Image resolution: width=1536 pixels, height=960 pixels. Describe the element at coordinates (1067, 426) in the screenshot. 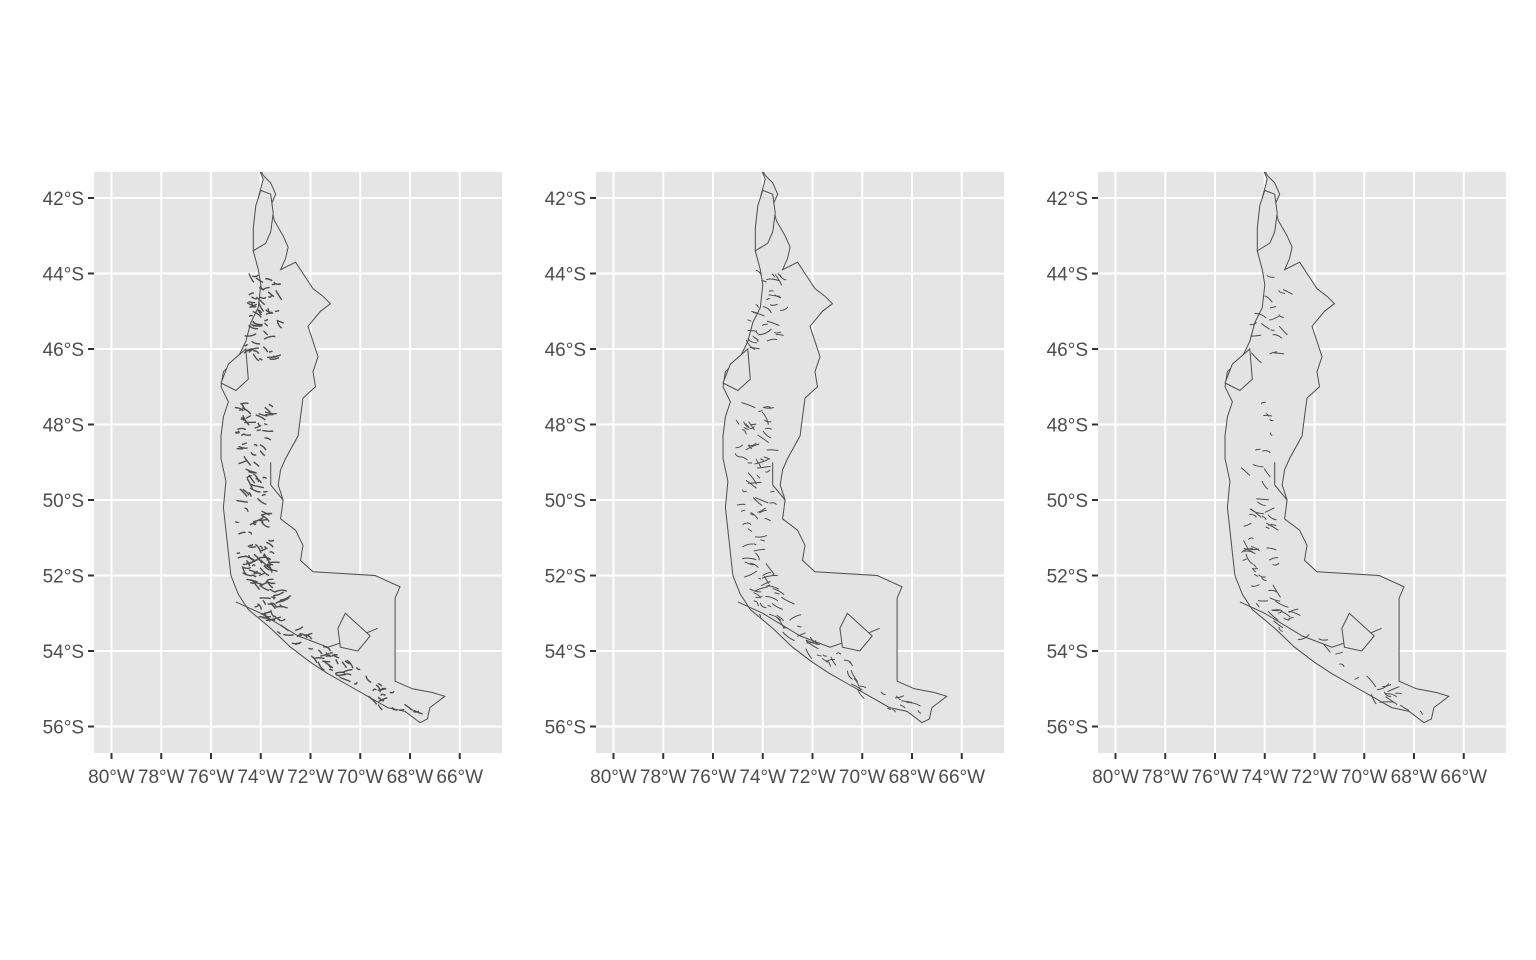

I see `y-tick-label: 48°S` at that location.